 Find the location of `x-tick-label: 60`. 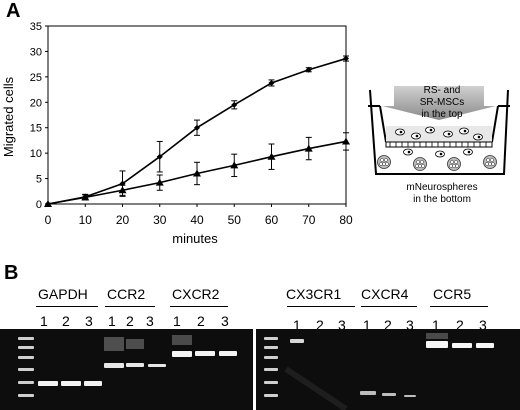

x-tick-label: 60 is located at coordinates (272, 220).